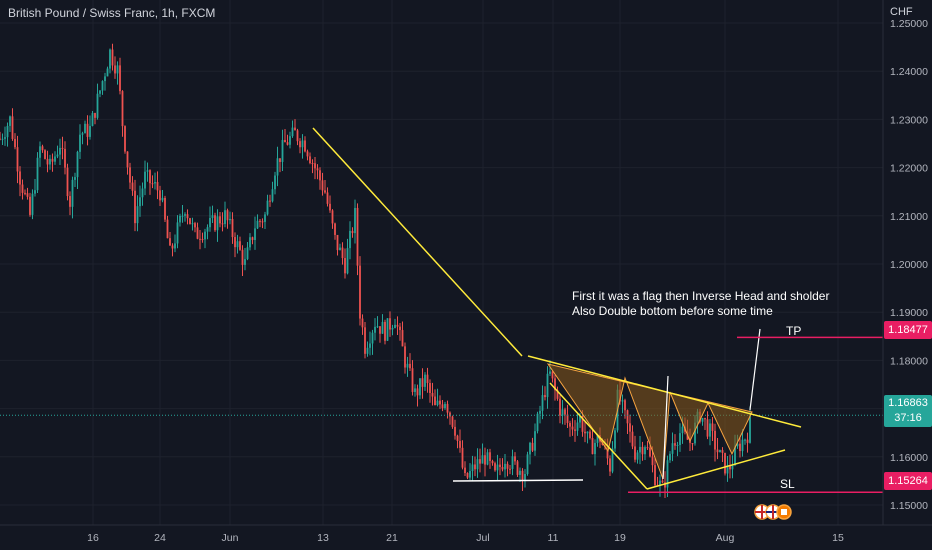 The image size is (932, 550). Describe the element at coordinates (787, 484) in the screenshot. I see `sl-label: SL` at that location.